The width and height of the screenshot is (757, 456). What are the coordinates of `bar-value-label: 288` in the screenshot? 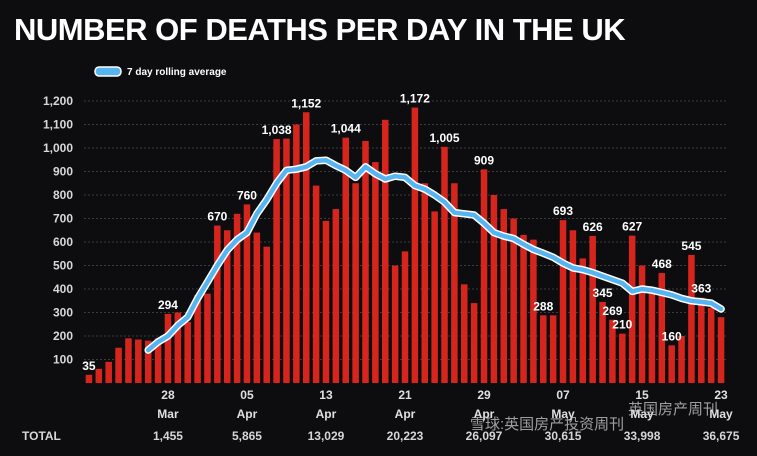 It's located at (543, 306).